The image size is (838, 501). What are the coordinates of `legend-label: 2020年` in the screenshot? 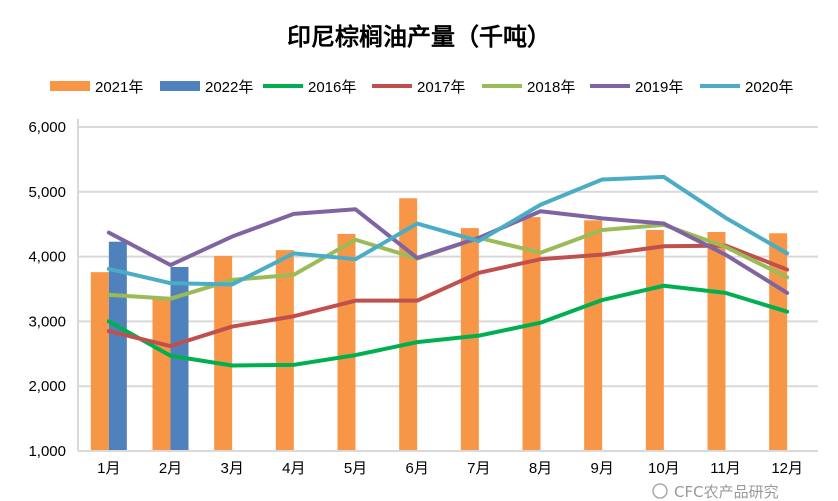 It's located at (769, 87).